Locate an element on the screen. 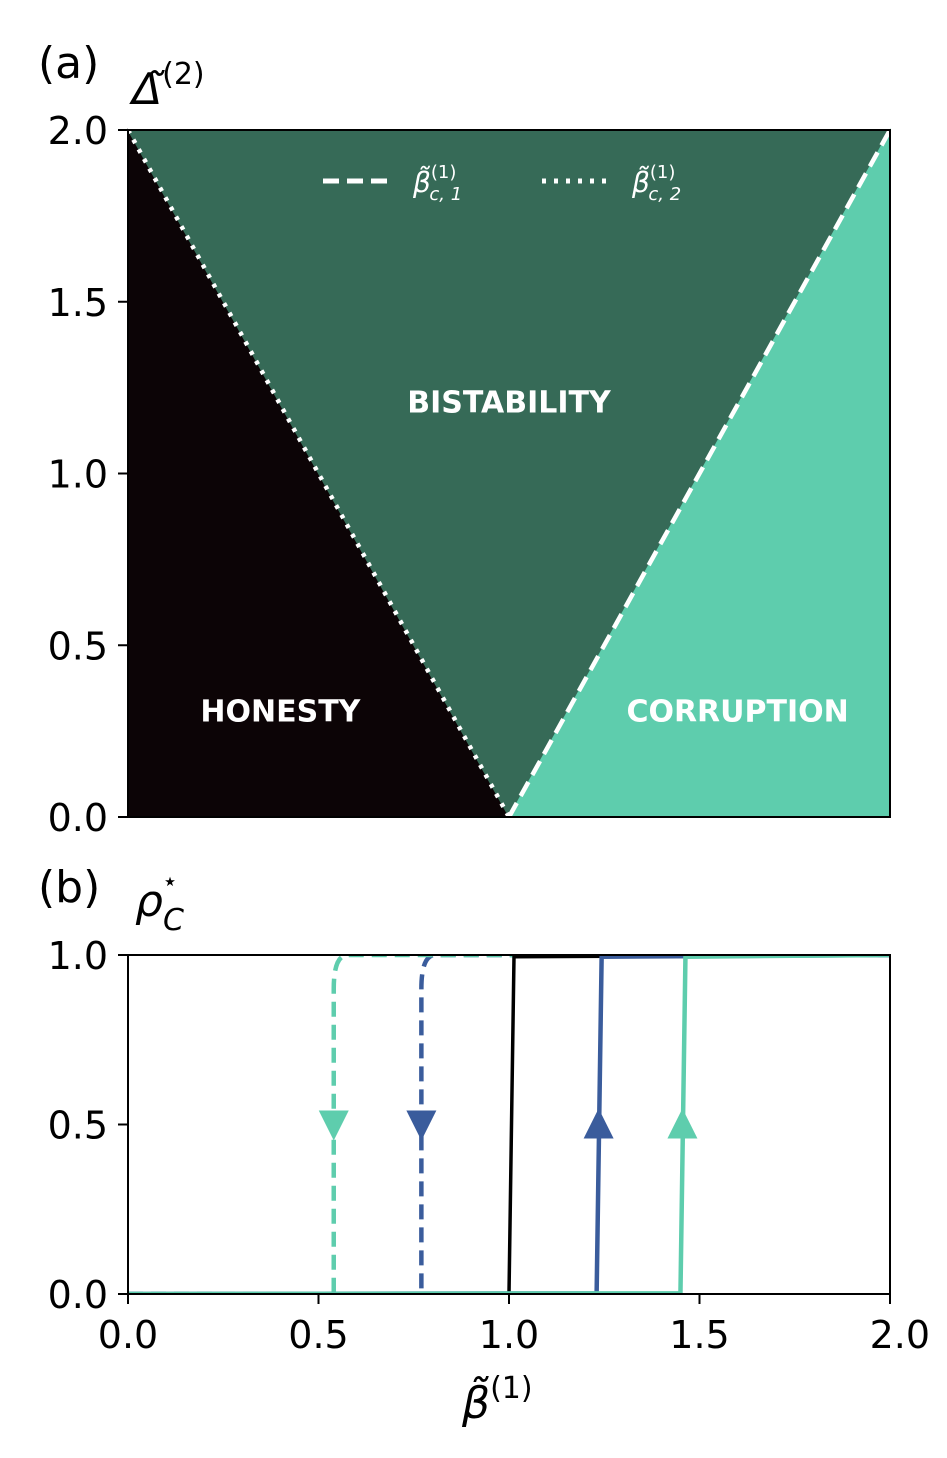 This screenshot has width=947, height=1458. panel-b-x-tick-label: 1.0 is located at coordinates (509, 1335).